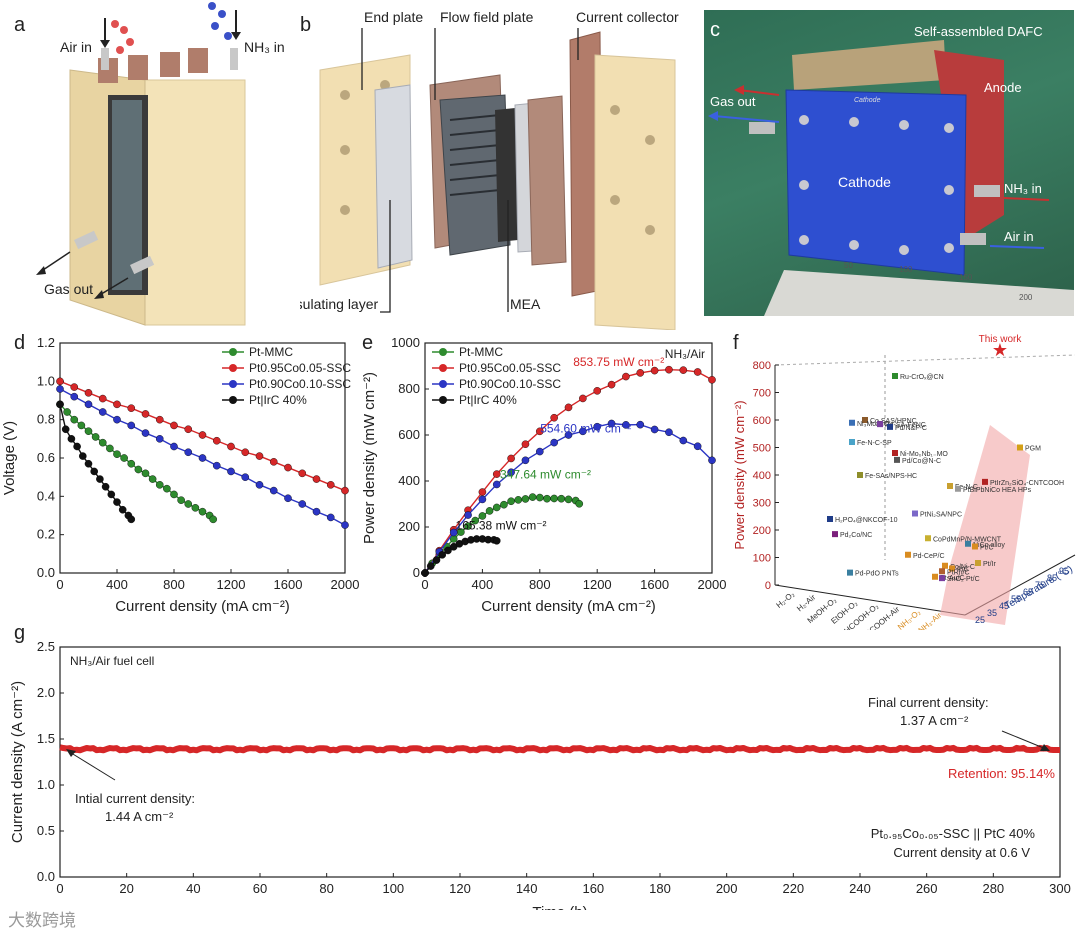 This screenshot has height=939, width=1080. I want to click on legend-label: Pt|IrC 40%, so click(278, 400).